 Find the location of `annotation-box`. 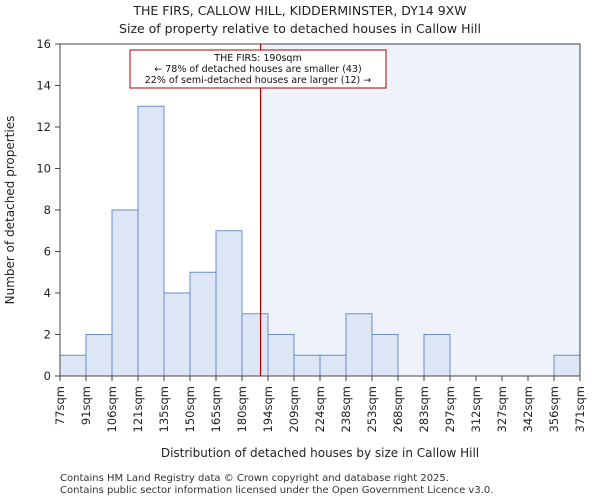

annotation-box is located at coordinates (258, 69).